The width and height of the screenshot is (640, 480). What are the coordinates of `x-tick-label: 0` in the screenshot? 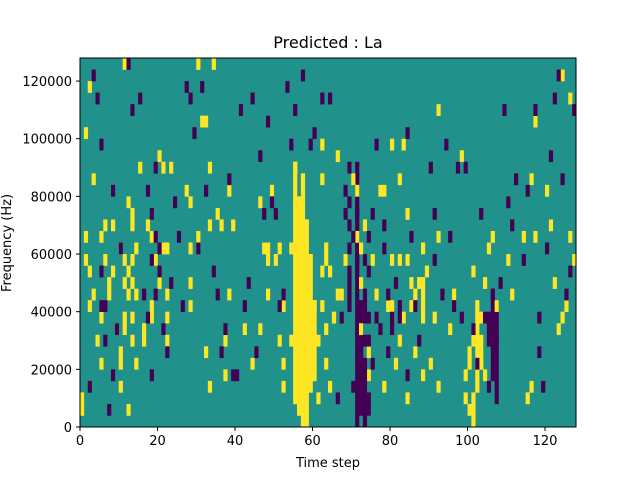 It's located at (80, 441).